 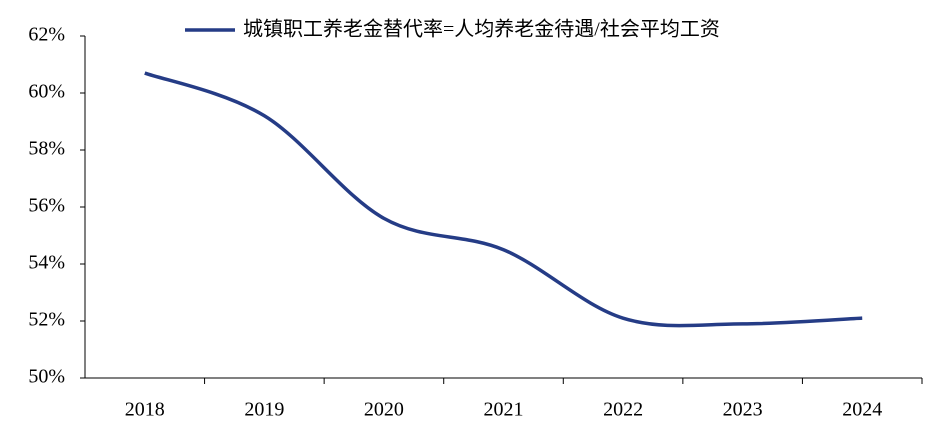 What do you see at coordinates (862, 410) in the screenshot?
I see `x-tick-label: 2024` at bounding box center [862, 410].